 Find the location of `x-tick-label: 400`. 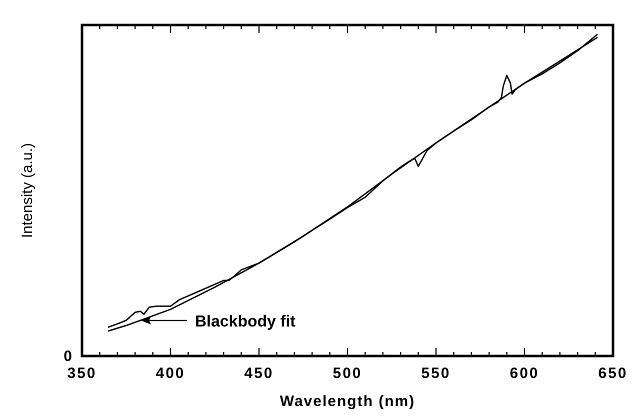

x-tick-label: 400 is located at coordinates (171, 373).